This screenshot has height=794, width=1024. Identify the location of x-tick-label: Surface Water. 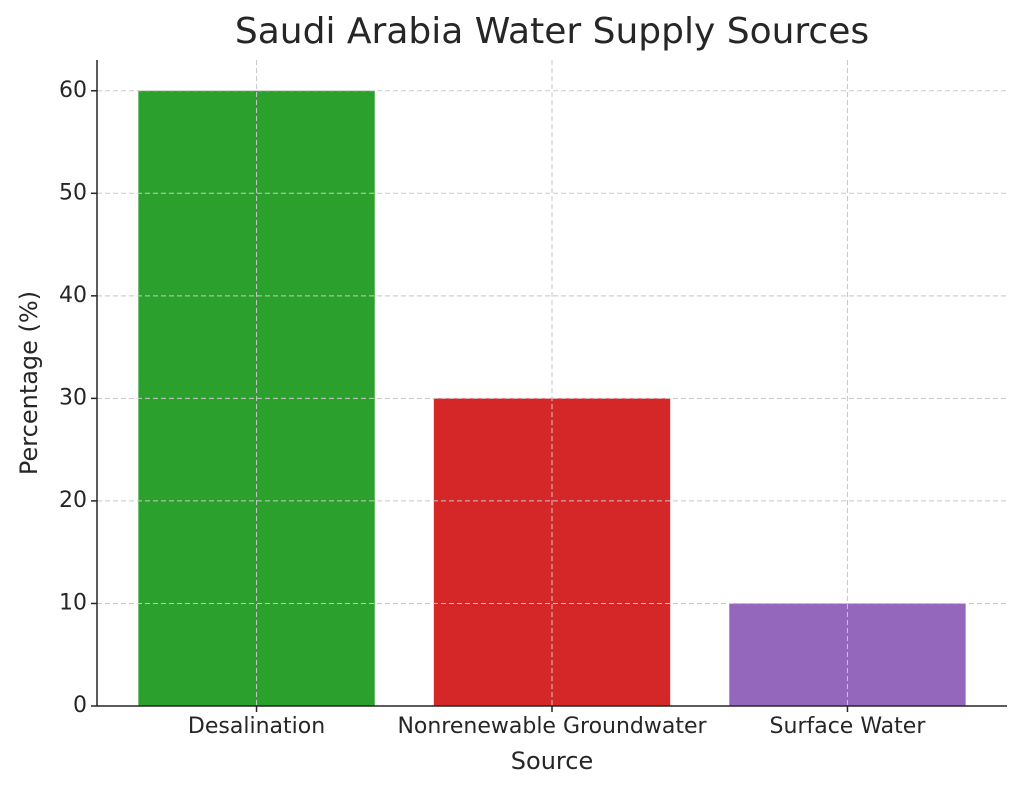
(848, 726).